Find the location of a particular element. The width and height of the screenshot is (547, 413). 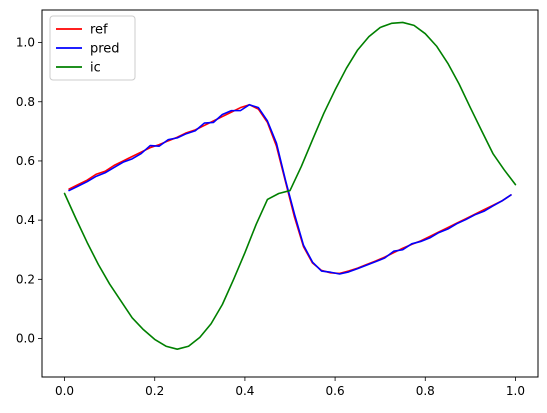

y-tick-label: 0.4 is located at coordinates (25, 220).